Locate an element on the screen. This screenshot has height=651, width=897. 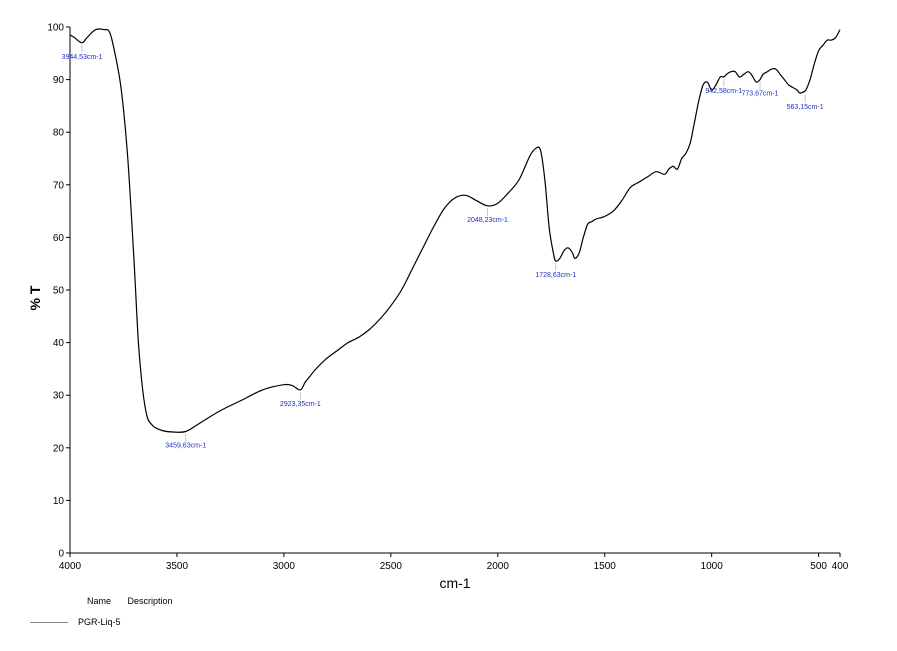
x-axis-title: cm-1 is located at coordinates (454, 583).